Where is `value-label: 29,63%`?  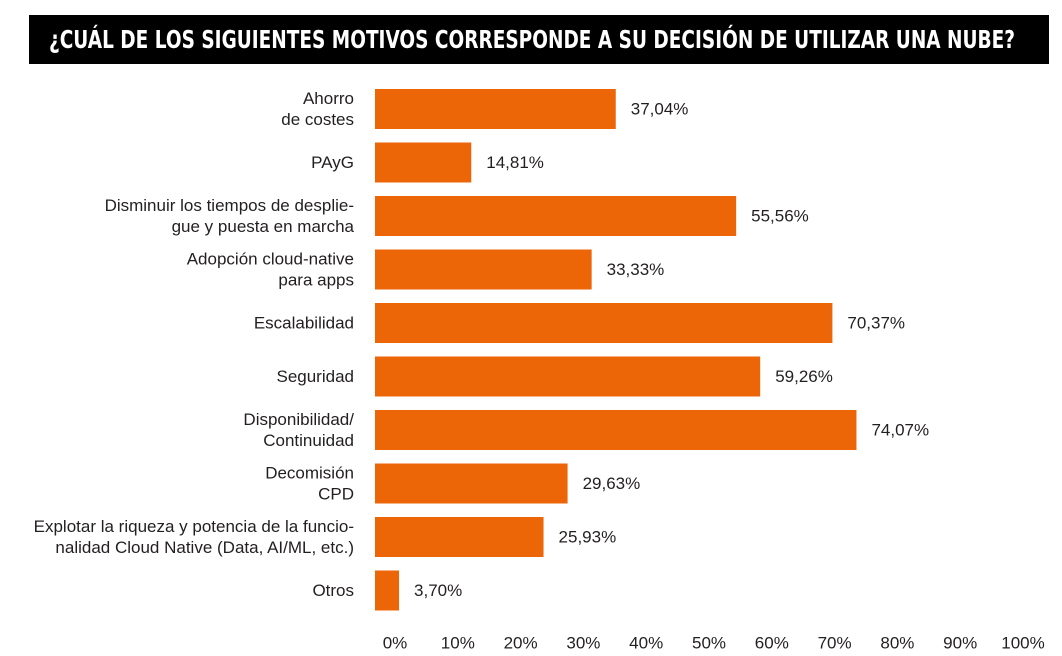 value-label: 29,63% is located at coordinates (612, 483).